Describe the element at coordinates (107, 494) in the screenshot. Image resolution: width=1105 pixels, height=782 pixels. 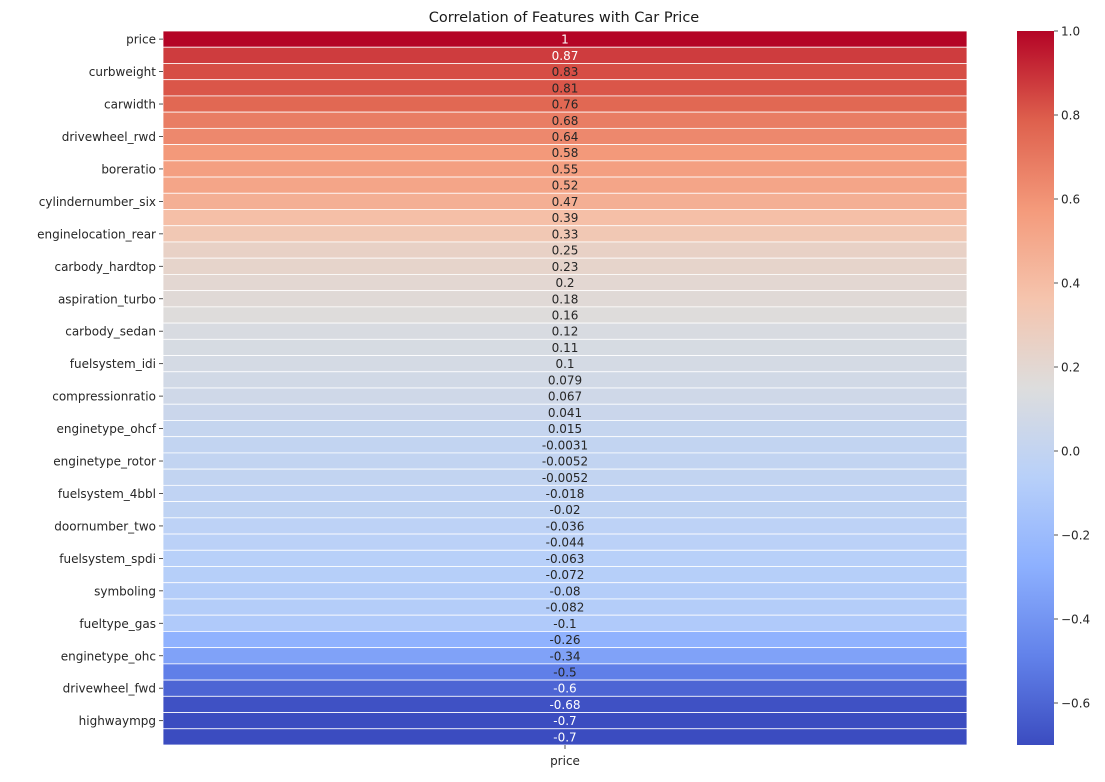
I see `y-tick-label: fuelsystem_4bbl` at that location.